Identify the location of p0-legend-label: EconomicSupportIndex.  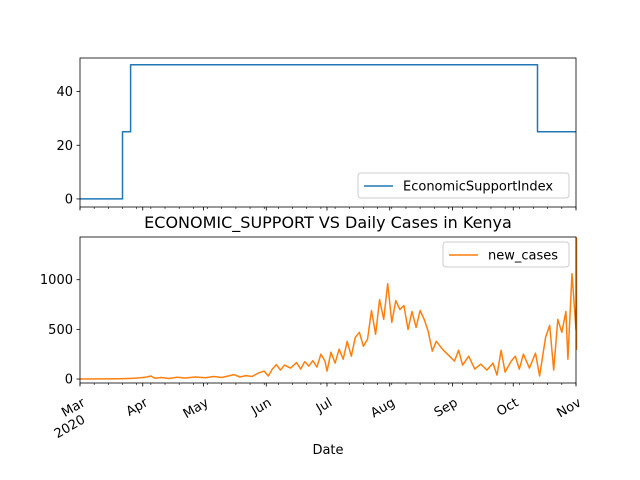
(478, 187).